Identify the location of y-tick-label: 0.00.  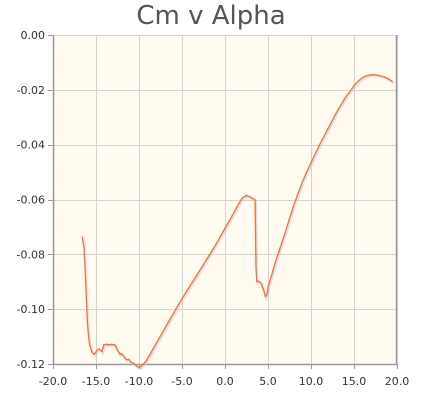
(33, 35).